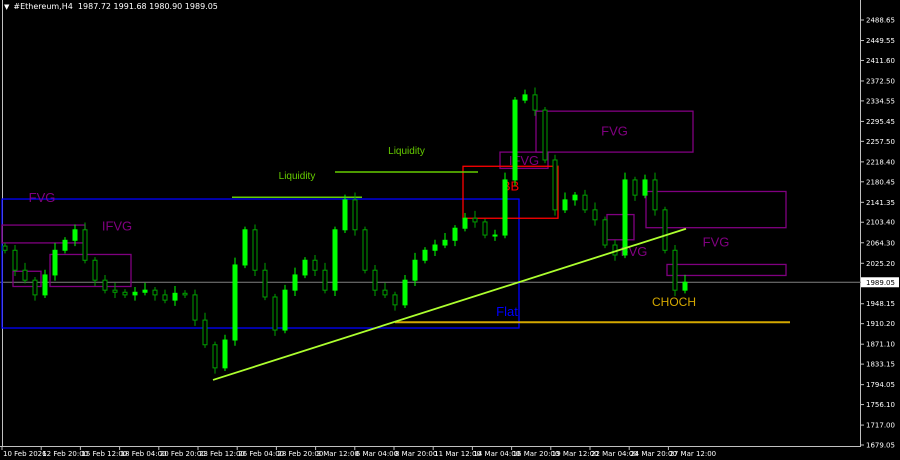 This screenshot has height=460, width=900. What do you see at coordinates (880, 365) in the screenshot?
I see `y-tick-label: 1833.15` at bounding box center [880, 365].